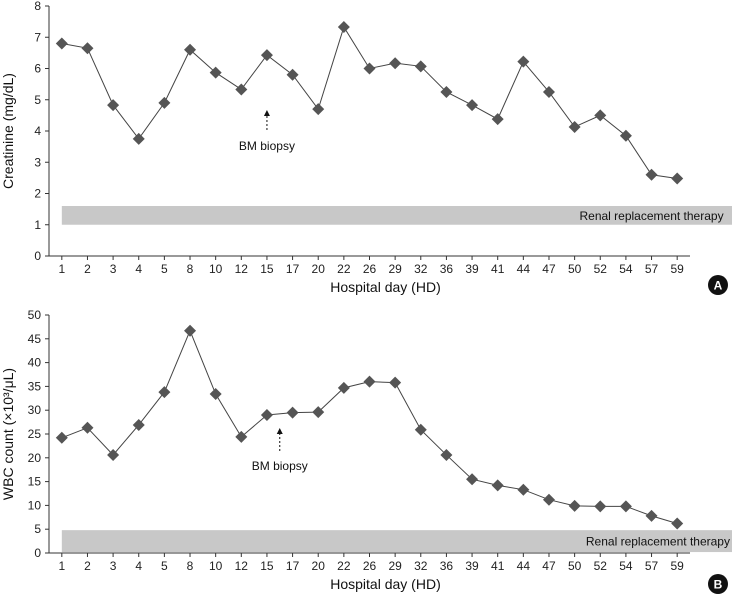 This screenshot has width=732, height=596. I want to click on panel-a-renal-replacement-therapy-bar-label: Renal replacement therapy, so click(651, 216).